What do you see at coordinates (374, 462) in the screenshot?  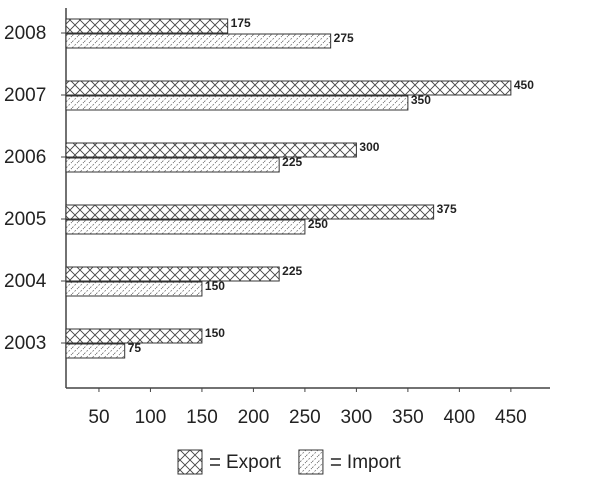 I see `legend-label: Import` at bounding box center [374, 462].